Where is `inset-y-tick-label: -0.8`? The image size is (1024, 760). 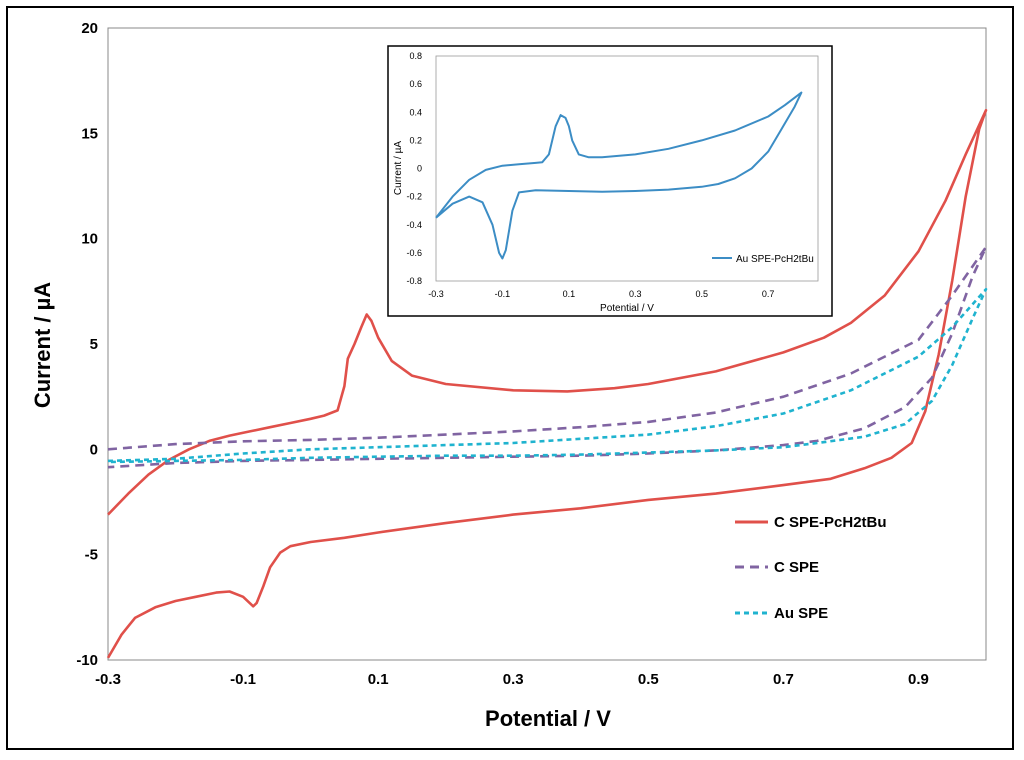 inset-y-tick-label: -0.8 is located at coordinates (414, 281).